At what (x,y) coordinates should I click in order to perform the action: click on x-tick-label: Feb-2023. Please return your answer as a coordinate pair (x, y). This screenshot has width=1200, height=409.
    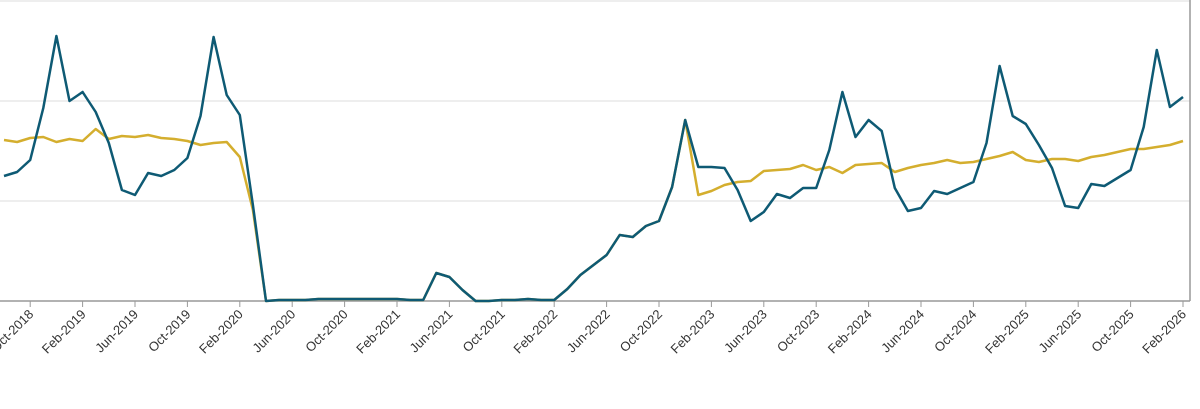
    Looking at the image, I should click on (693, 332).